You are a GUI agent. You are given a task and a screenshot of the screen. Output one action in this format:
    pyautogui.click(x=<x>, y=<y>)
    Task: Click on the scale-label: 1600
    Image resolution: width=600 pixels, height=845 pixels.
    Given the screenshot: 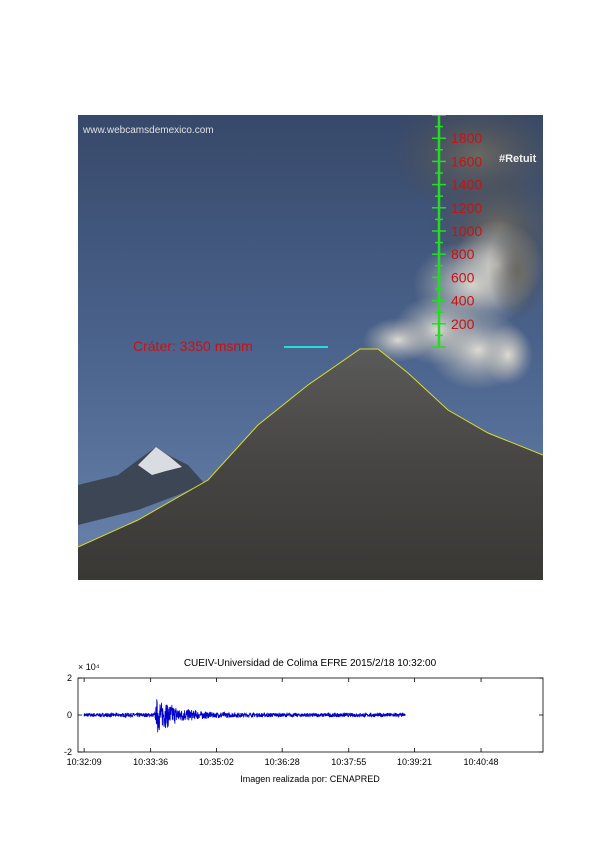 What is the action you would take?
    pyautogui.click(x=466, y=161)
    